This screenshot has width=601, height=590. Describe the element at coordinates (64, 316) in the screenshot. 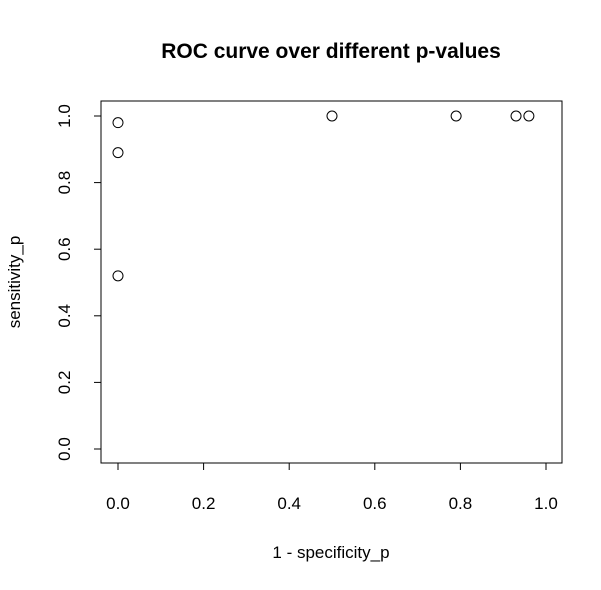

I see `y-tick-label: 0.4` at that location.